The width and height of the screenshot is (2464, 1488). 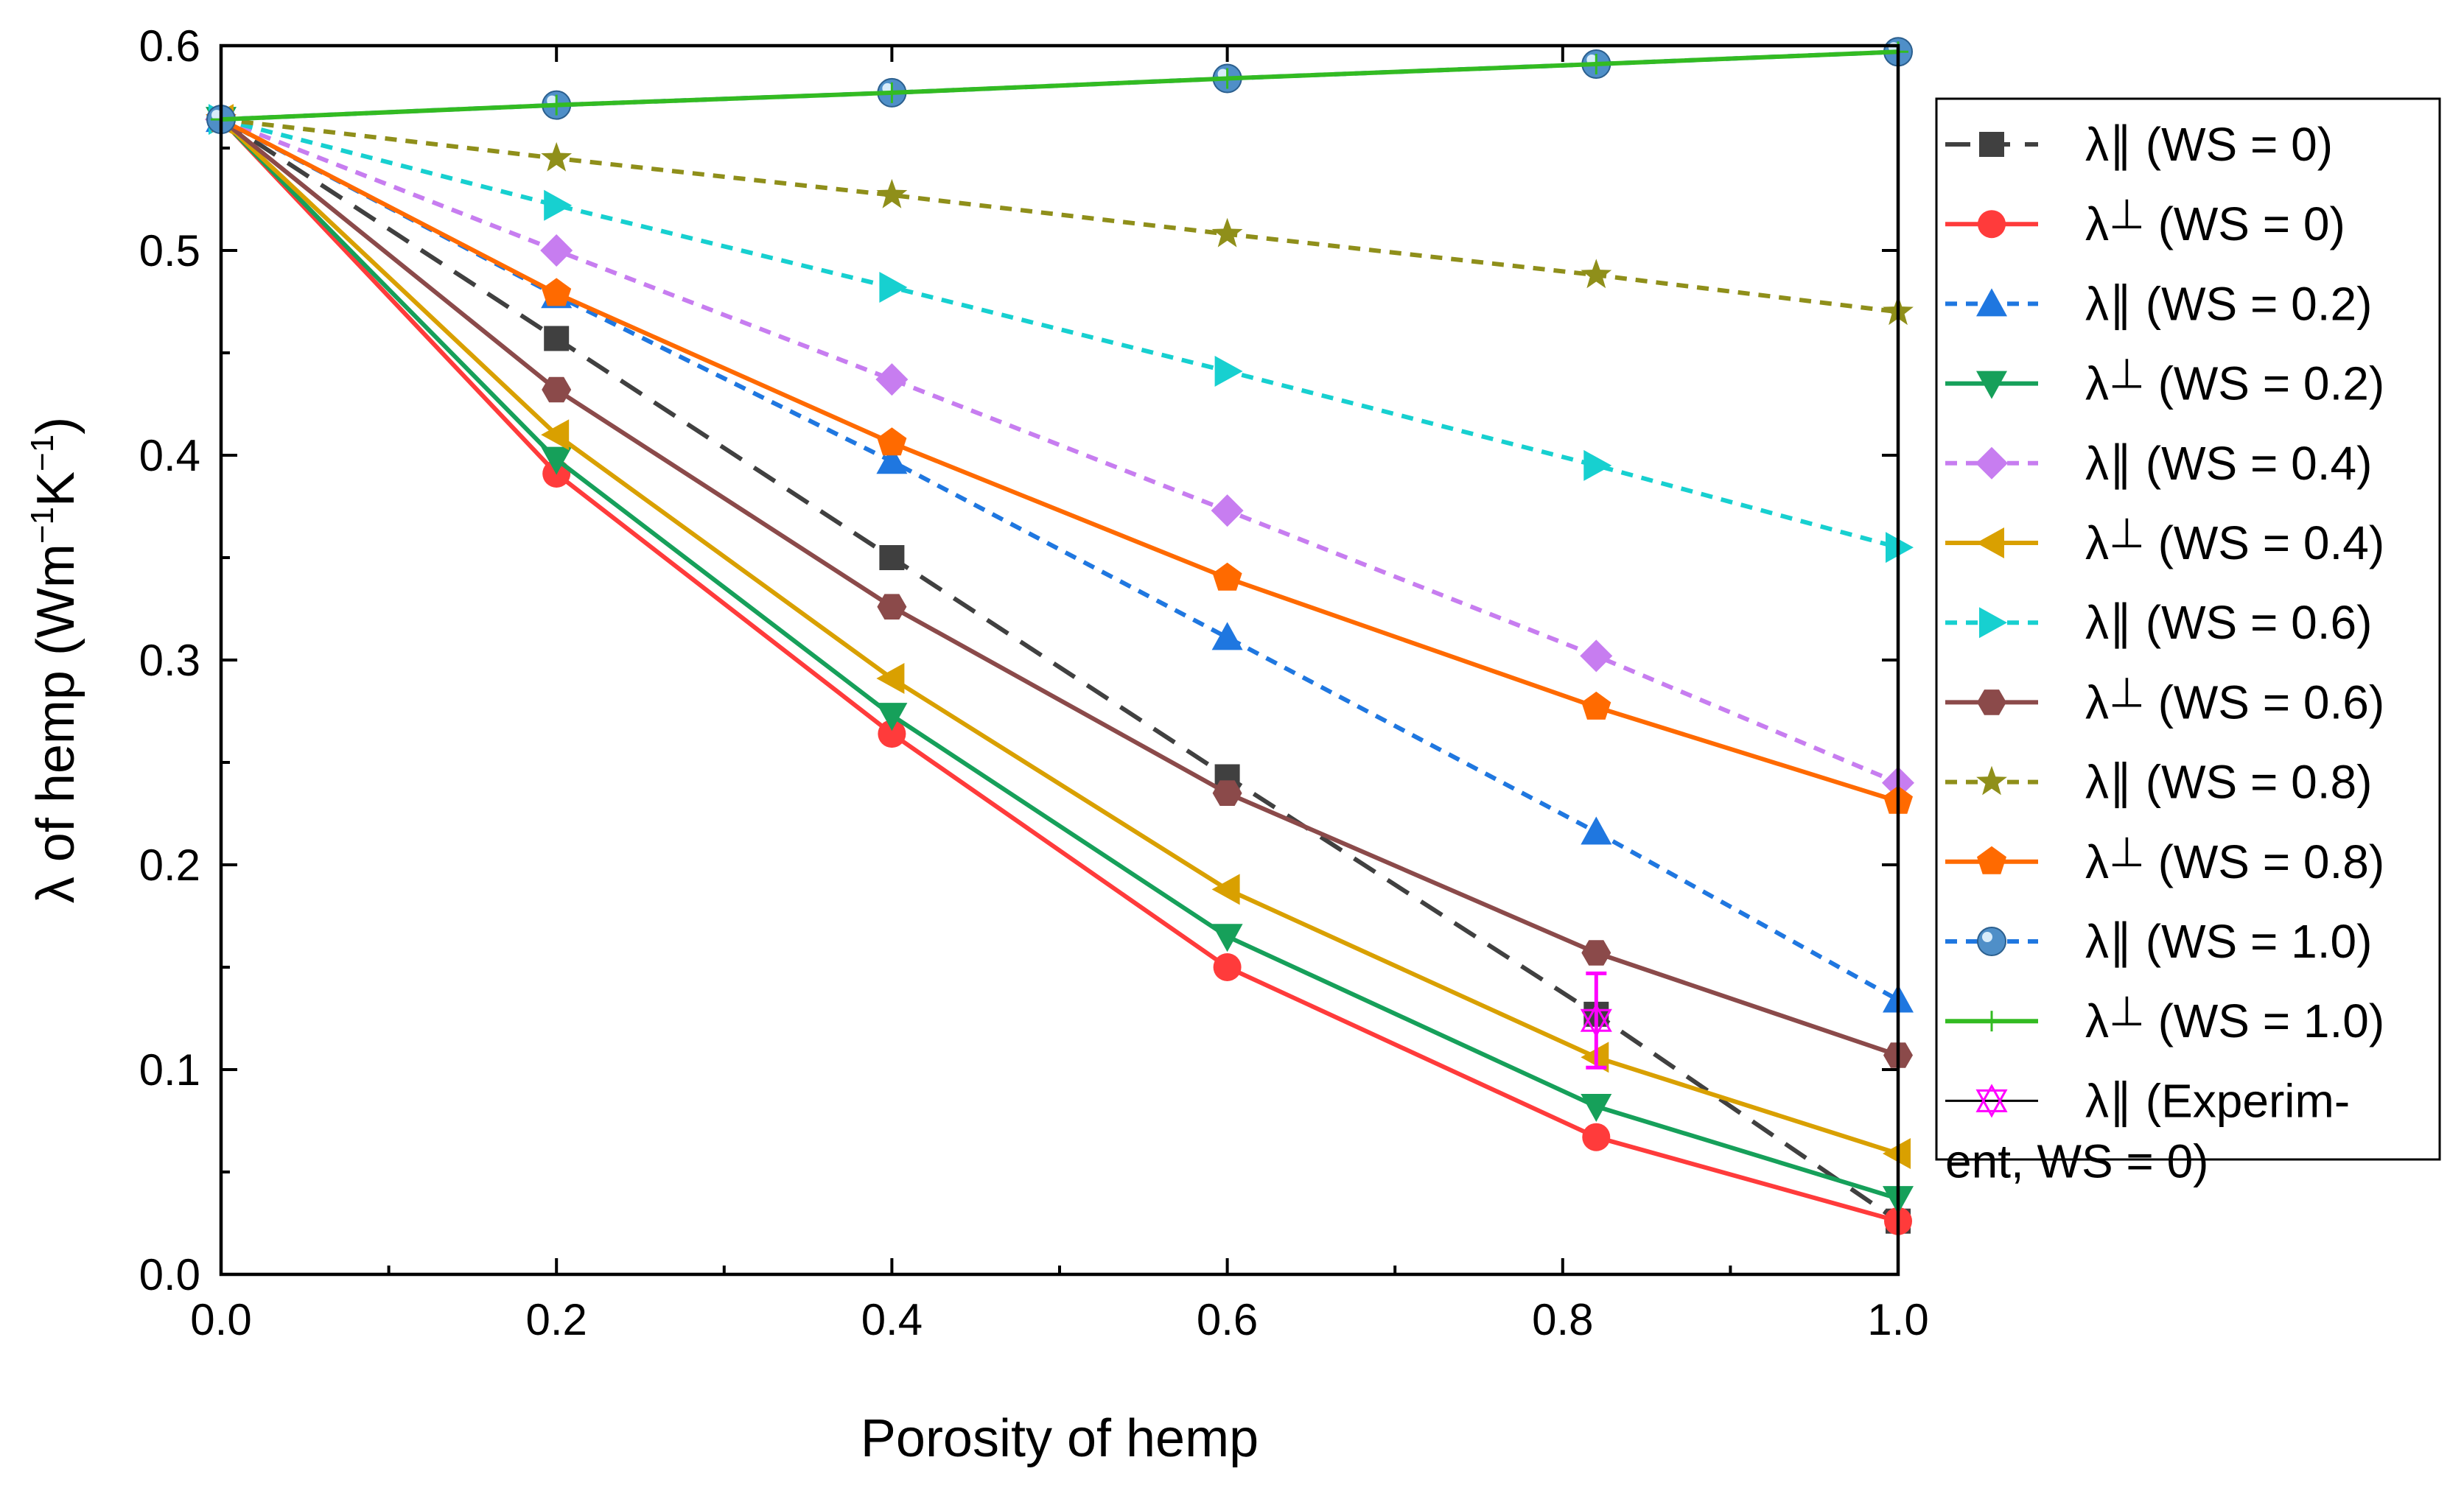 What do you see at coordinates (169, 455) in the screenshot?
I see `y-tick-label: 0.4` at bounding box center [169, 455].